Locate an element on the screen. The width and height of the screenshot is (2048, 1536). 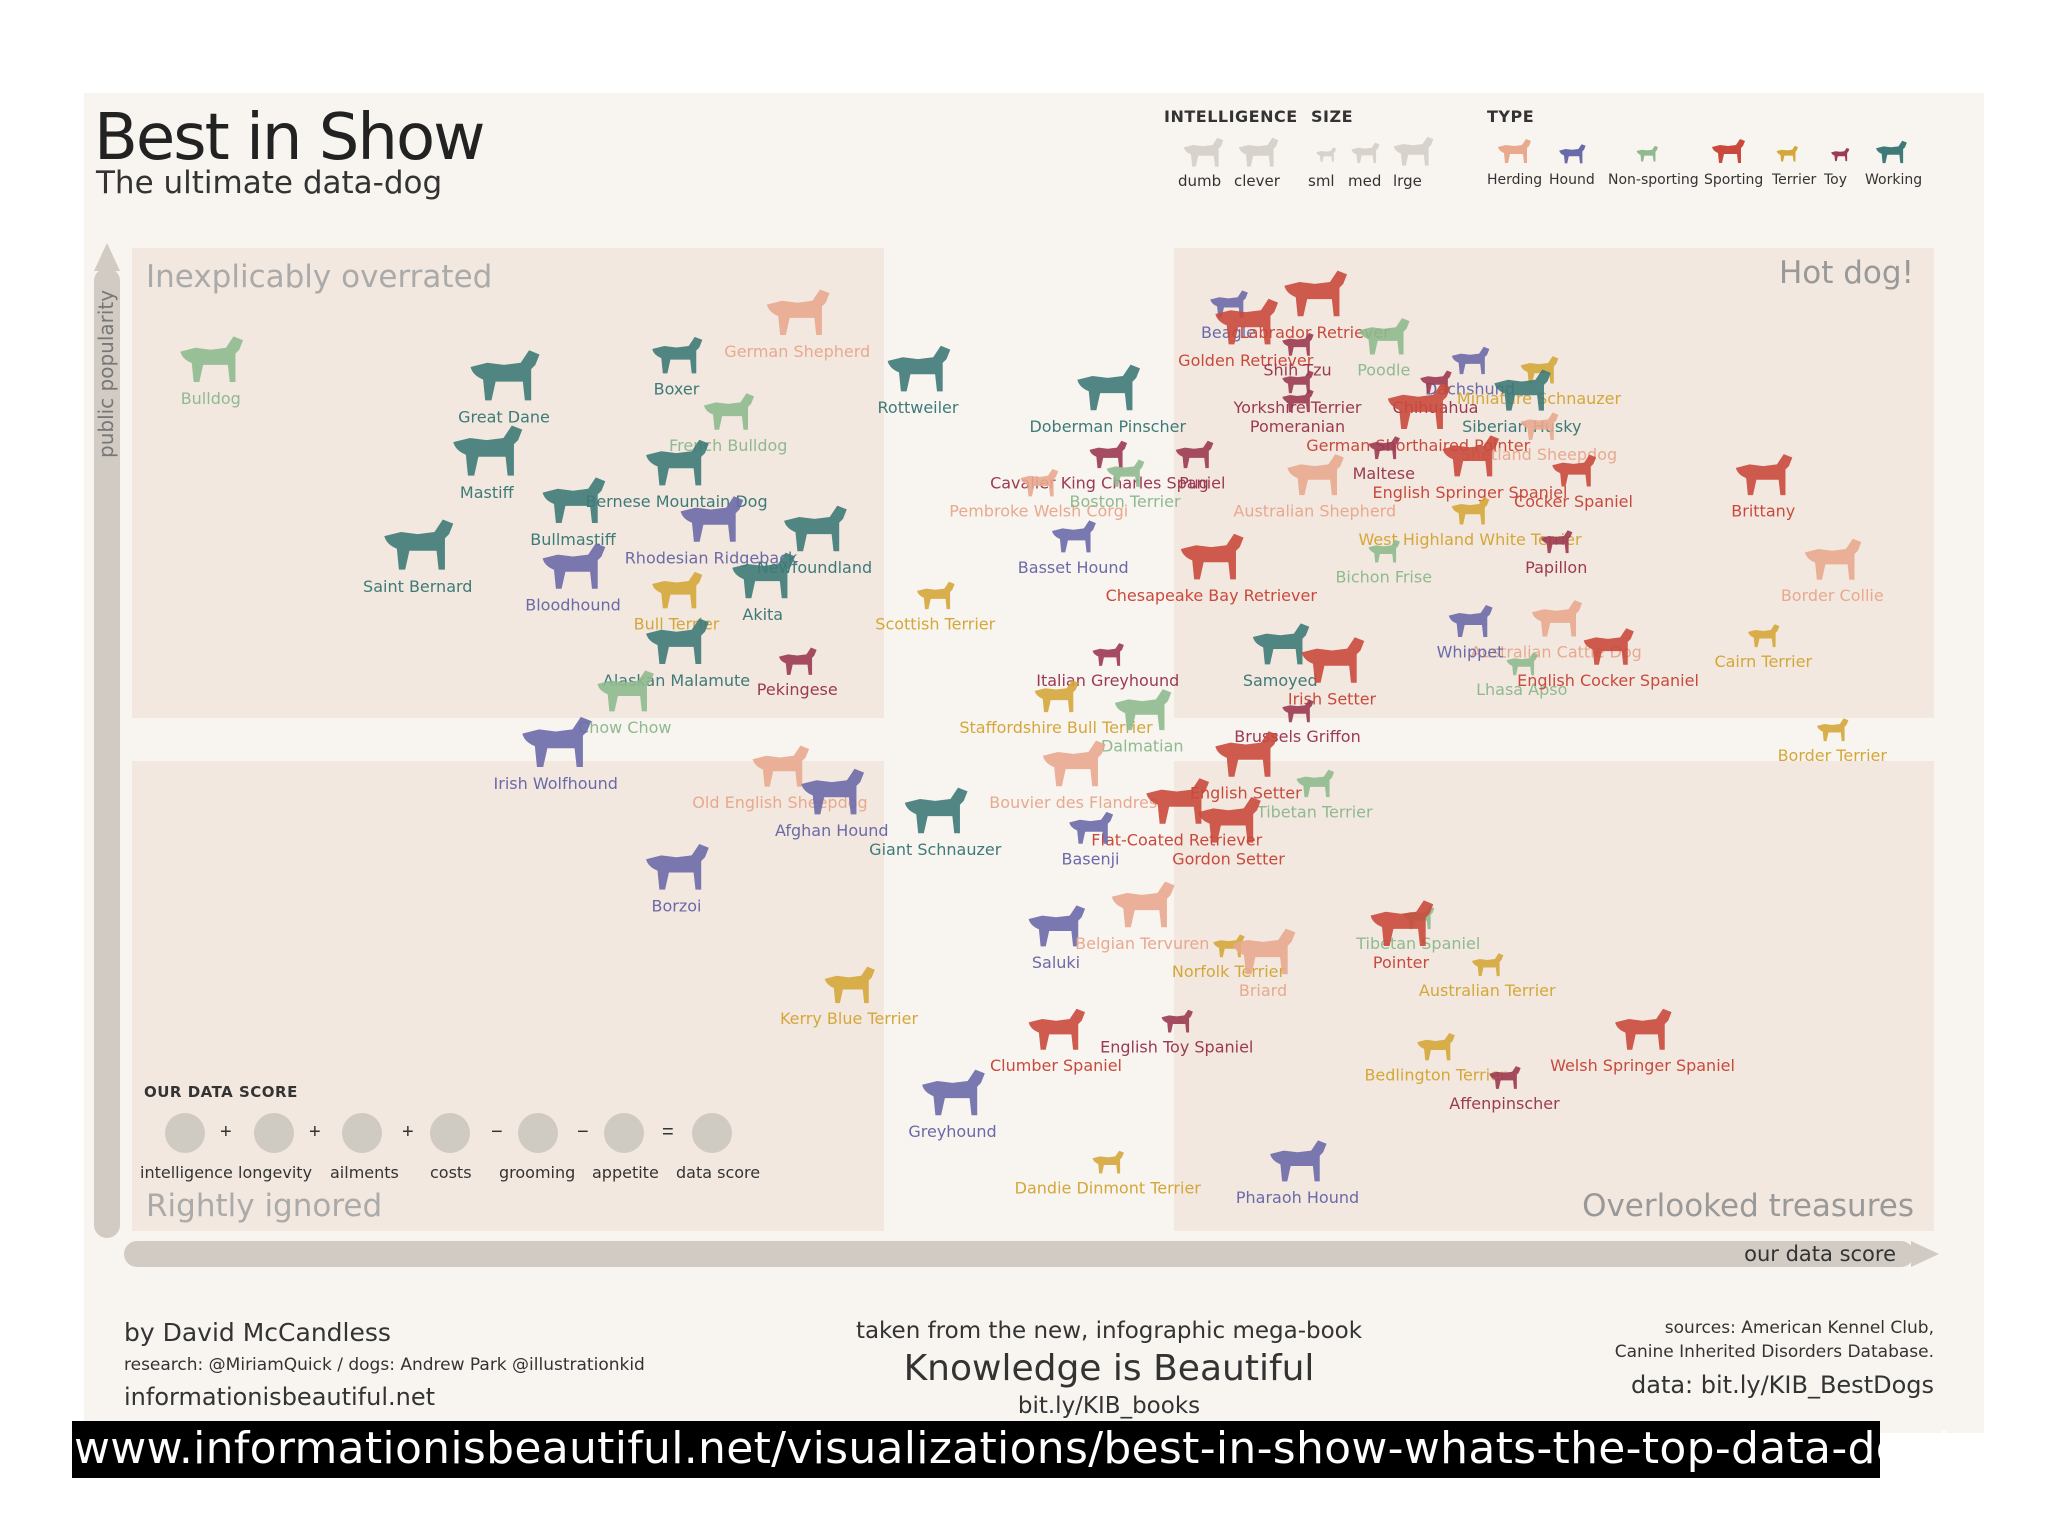
greyhound-dog-icon is located at coordinates (953, 1092).